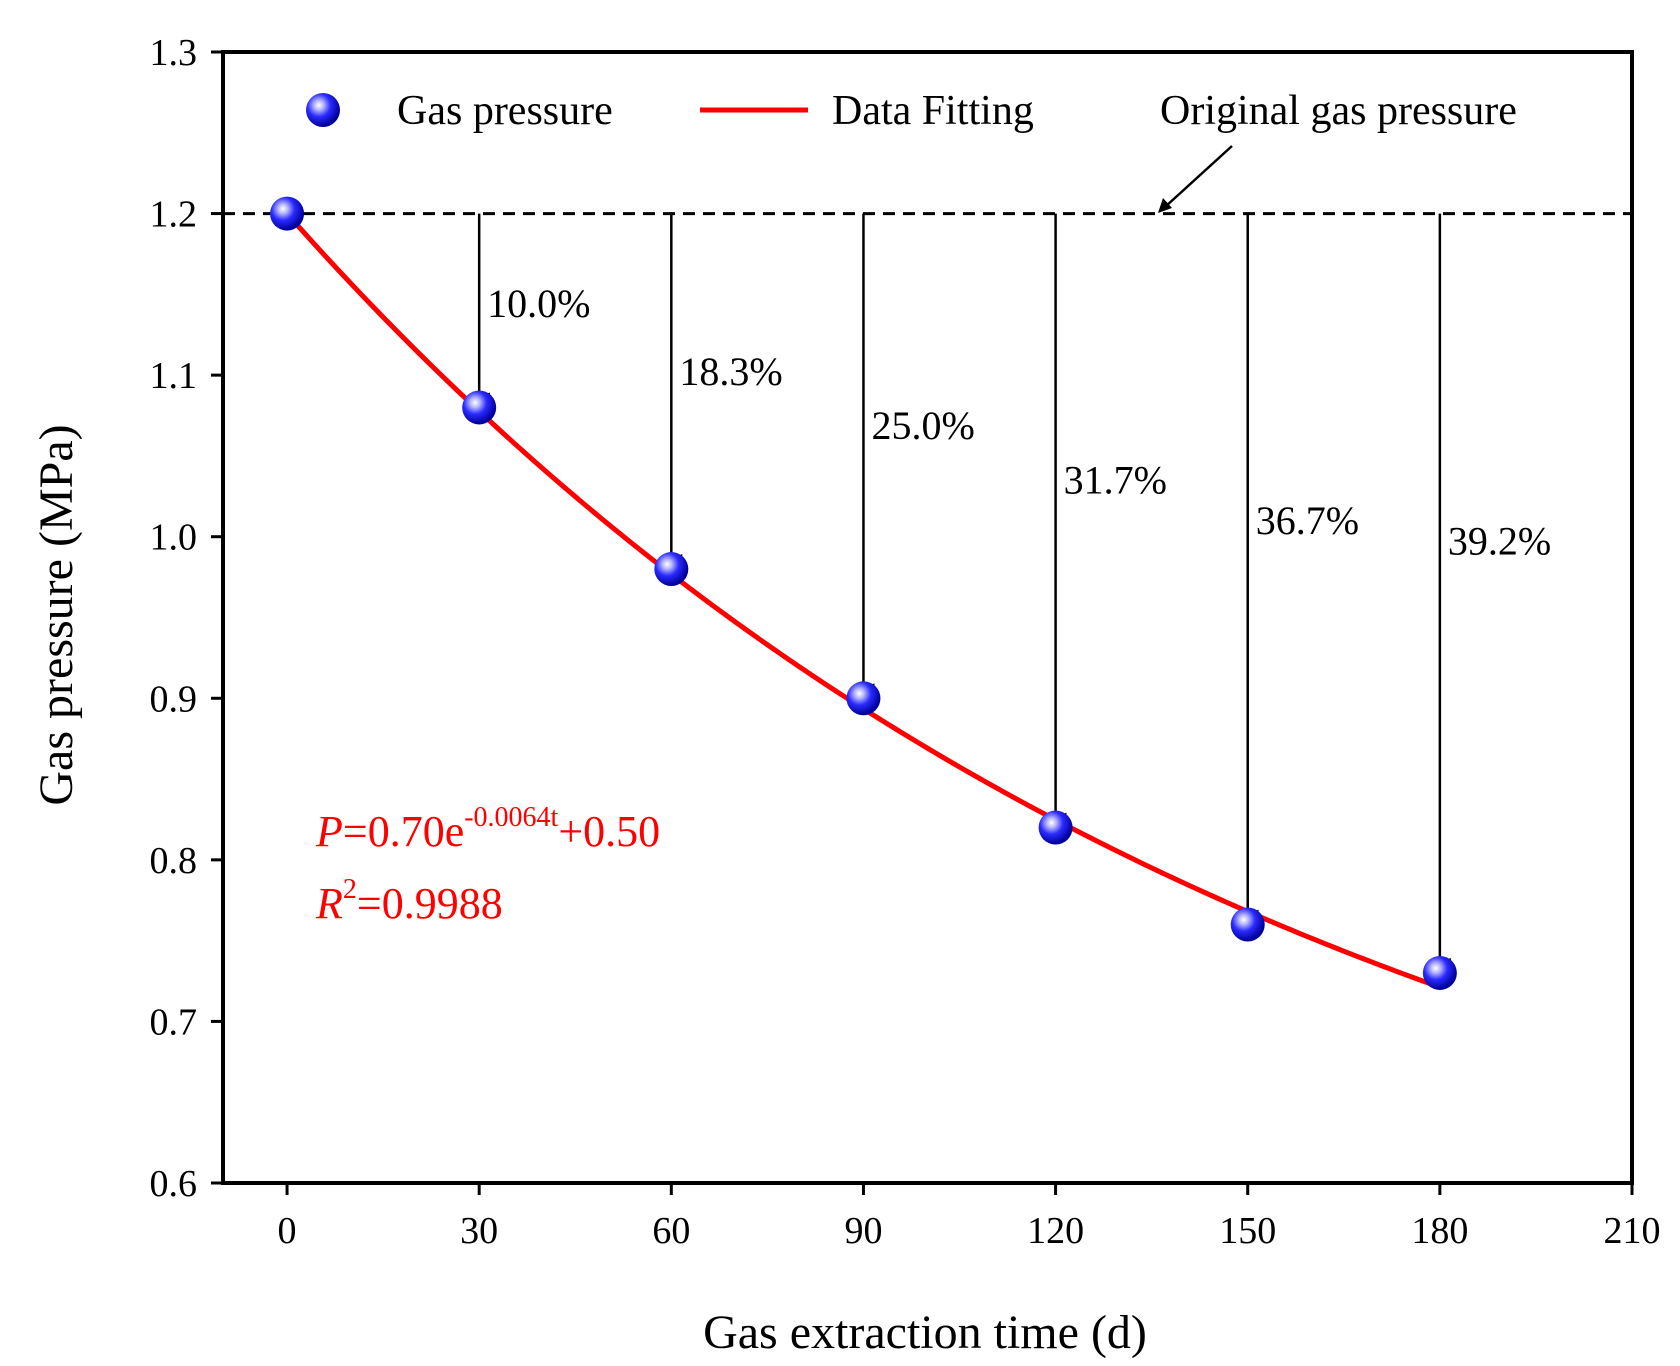  What do you see at coordinates (730, 371) in the screenshot?
I see `reduction-percent-label: 18.3%` at bounding box center [730, 371].